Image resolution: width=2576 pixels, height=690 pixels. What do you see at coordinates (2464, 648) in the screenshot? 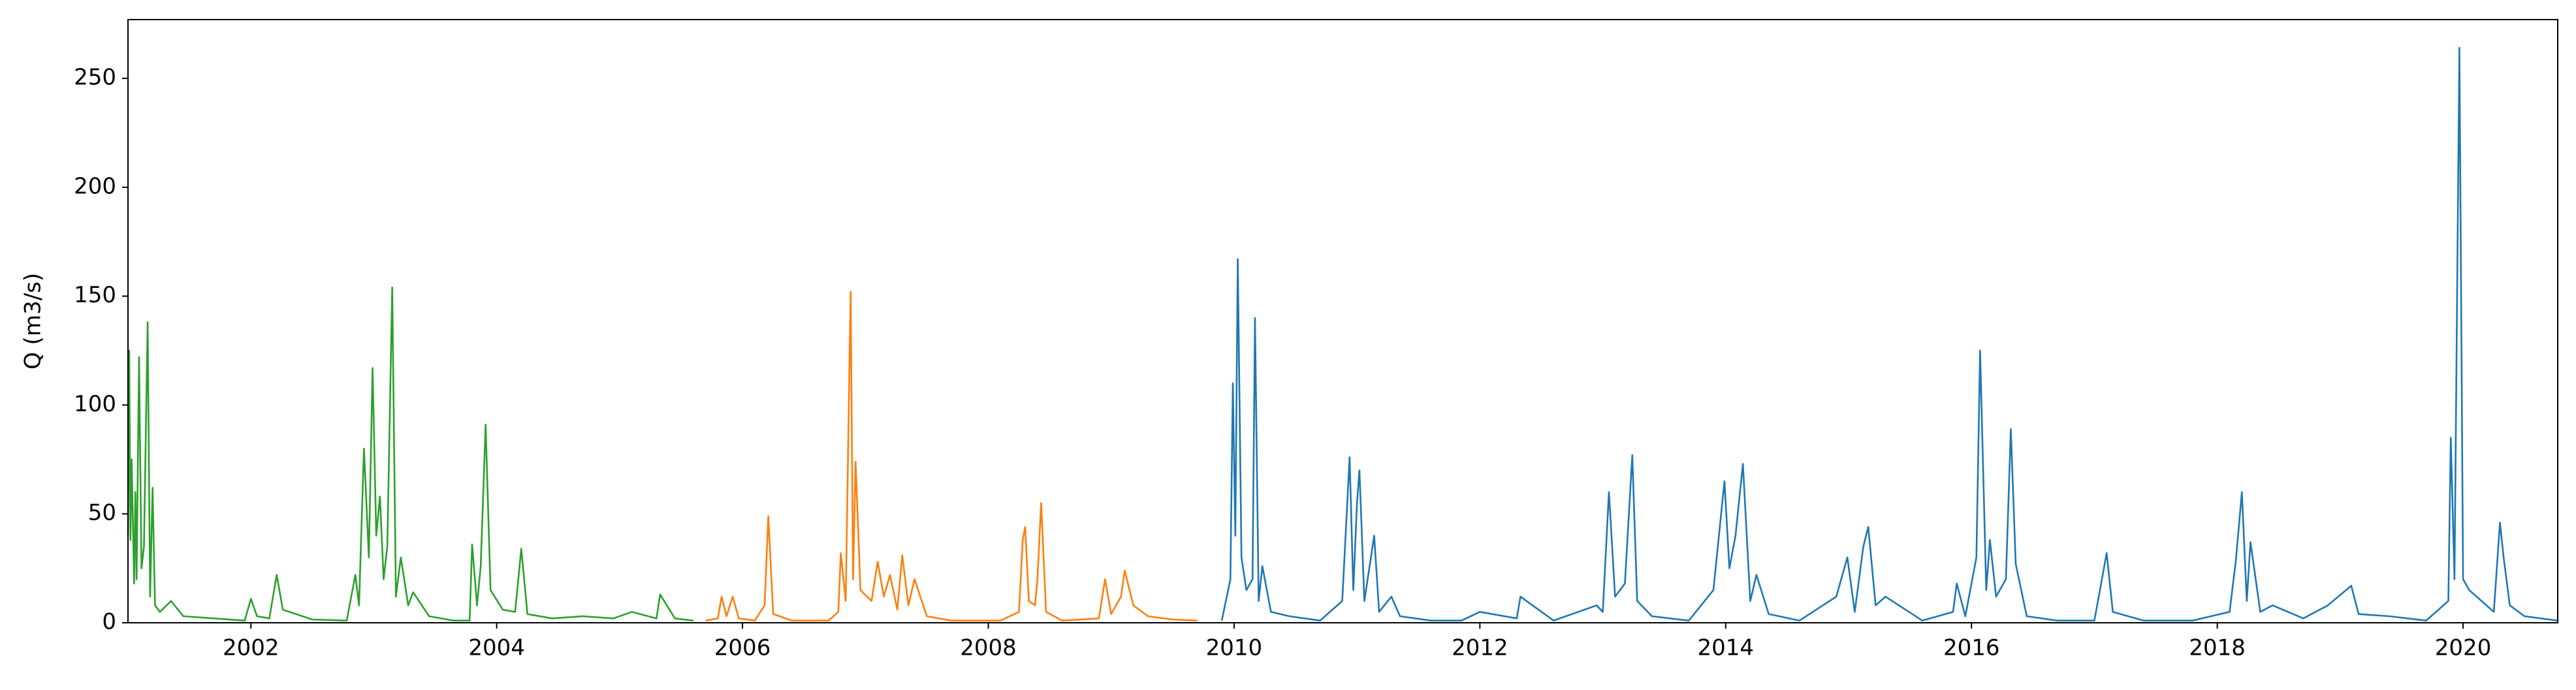
I see `x-tick-label: 2020` at bounding box center [2464, 648].